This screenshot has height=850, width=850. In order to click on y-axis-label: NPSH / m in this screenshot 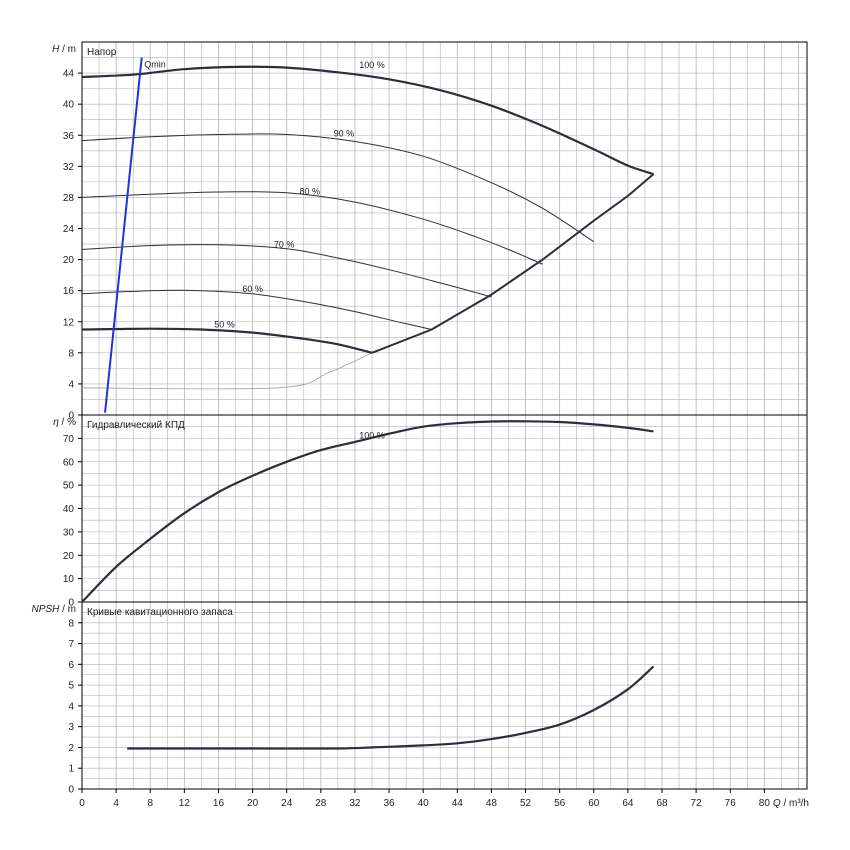, I will do `click(54, 609)`.